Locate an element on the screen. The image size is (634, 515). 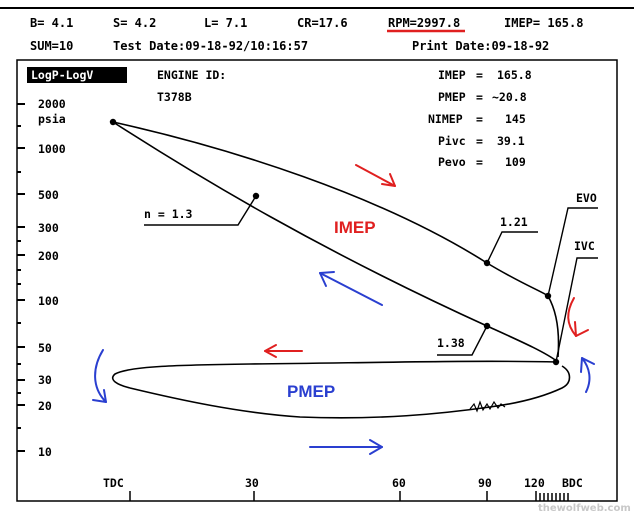
blue-arrow-upleft-icon is located at coordinates (351, 288).